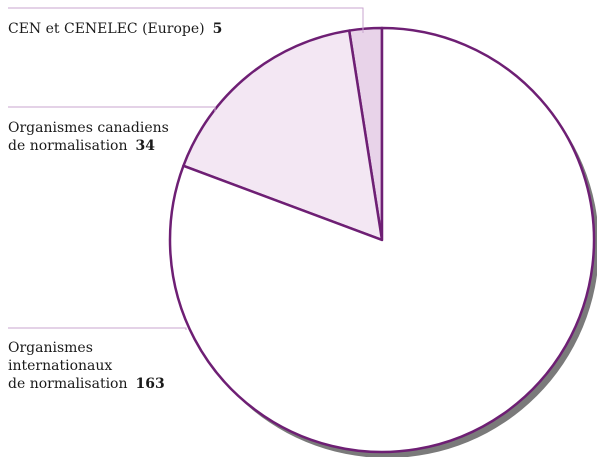 The width and height of the screenshot is (597, 457). I want to click on slice-label-canadian-bodies: Organismes canadiens de normalisation 34, so click(88, 137).